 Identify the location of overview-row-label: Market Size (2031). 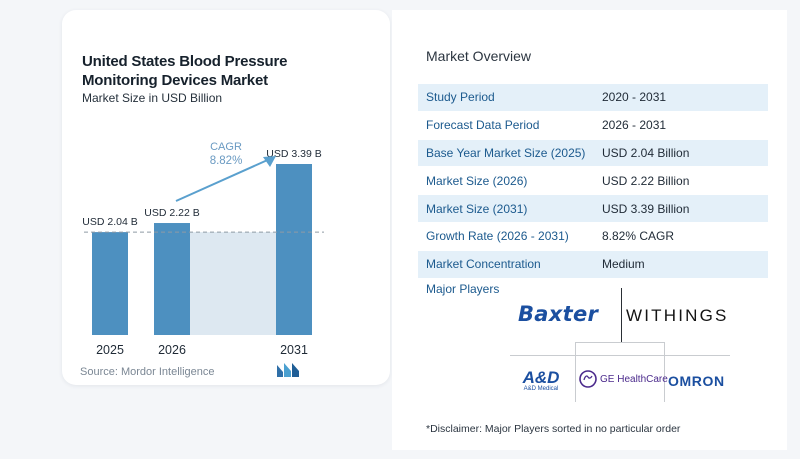
(477, 208).